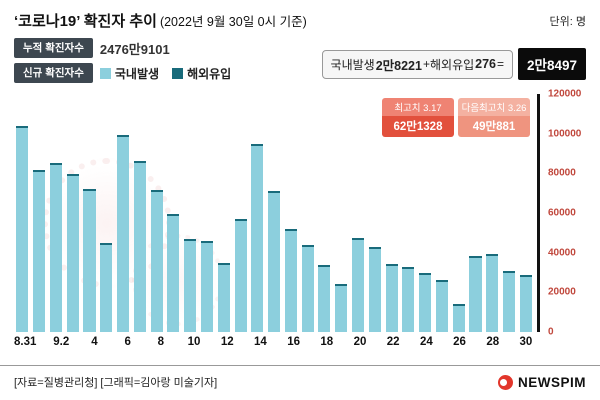 Image resolution: width=600 pixels, height=400 pixels. I want to click on newspim-logo: NEWSPIM, so click(541, 382).